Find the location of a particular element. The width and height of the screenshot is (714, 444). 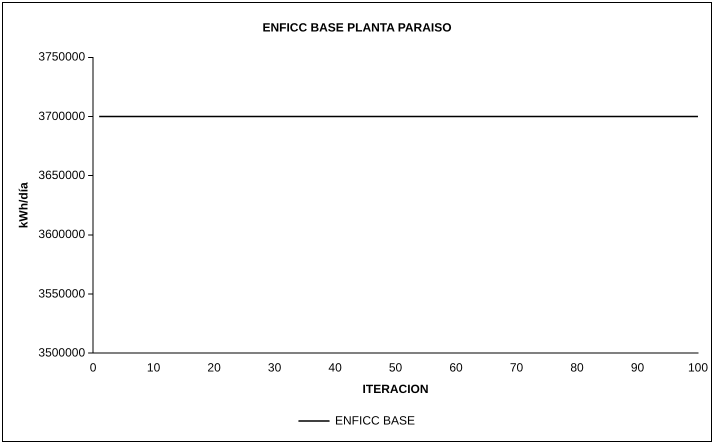

x-tick-label: 100 is located at coordinates (698, 367).